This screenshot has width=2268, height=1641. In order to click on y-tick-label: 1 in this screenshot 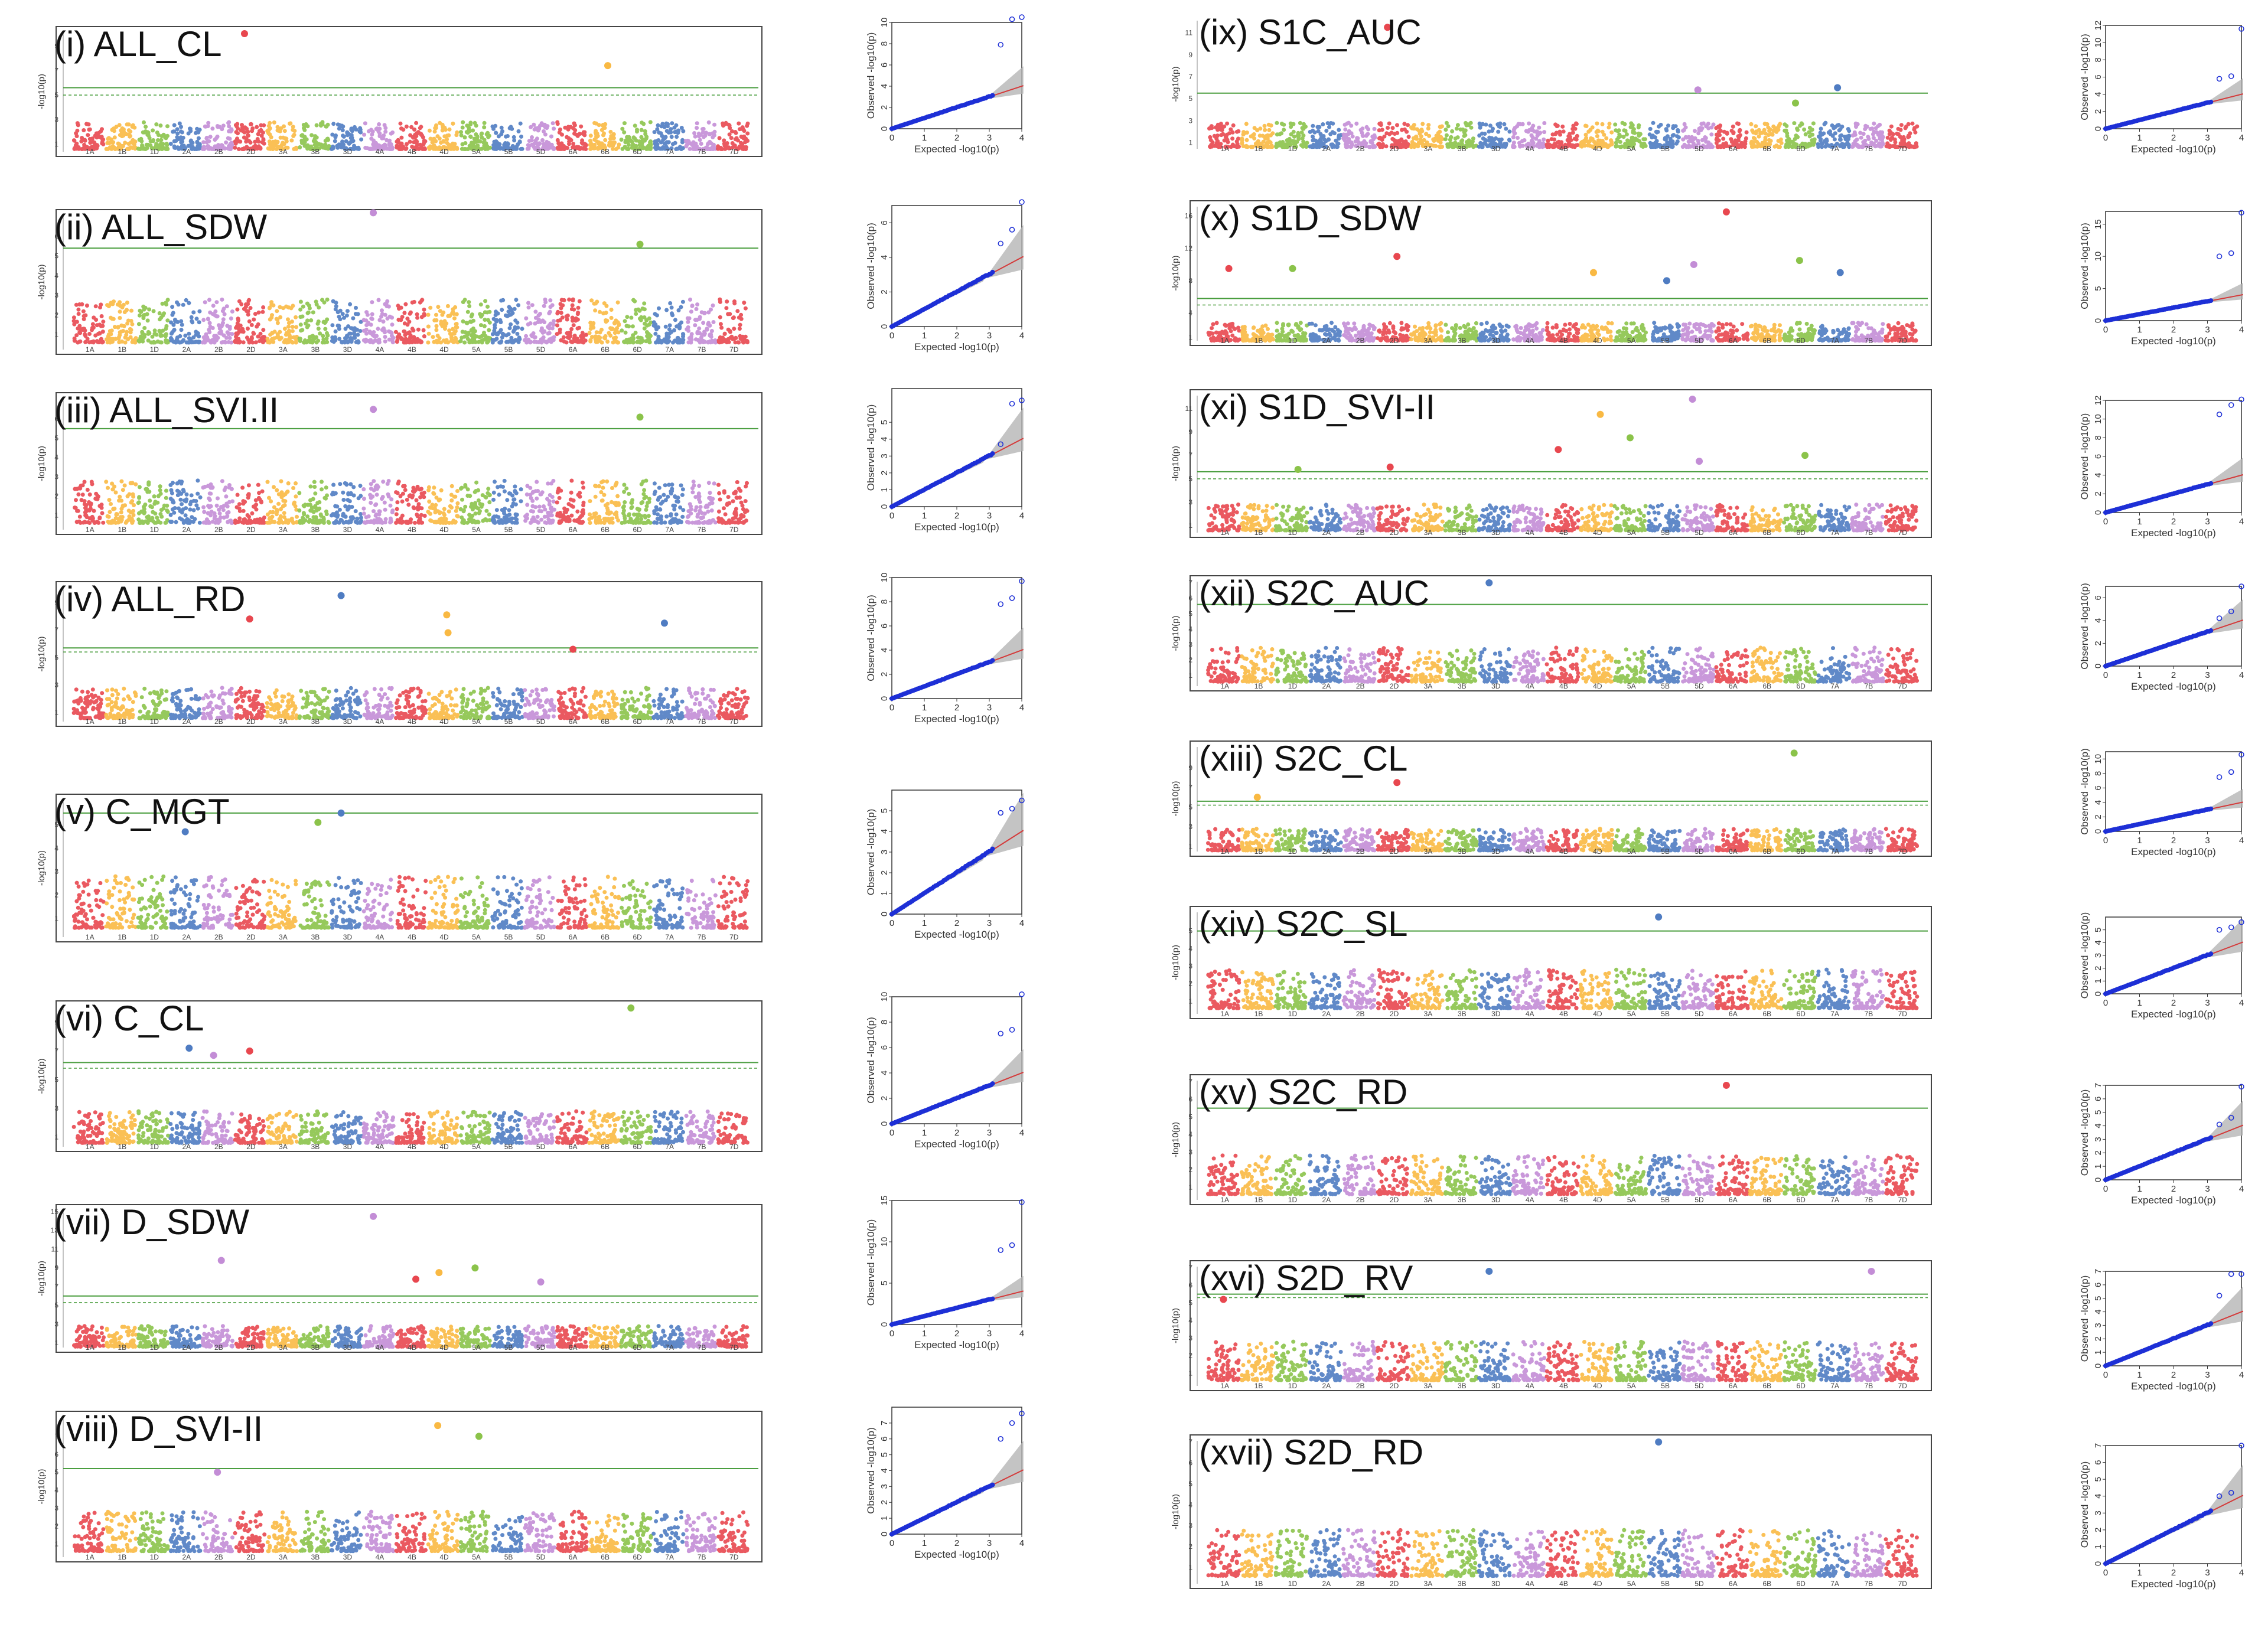, I will do `click(1190, 675)`.